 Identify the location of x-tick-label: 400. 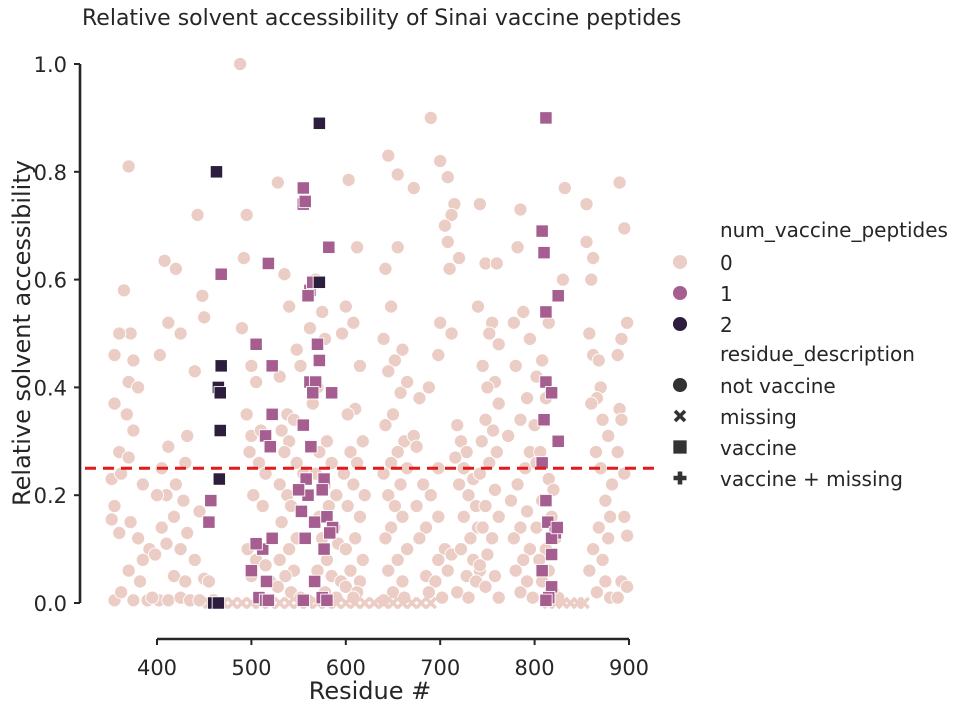
(157, 668).